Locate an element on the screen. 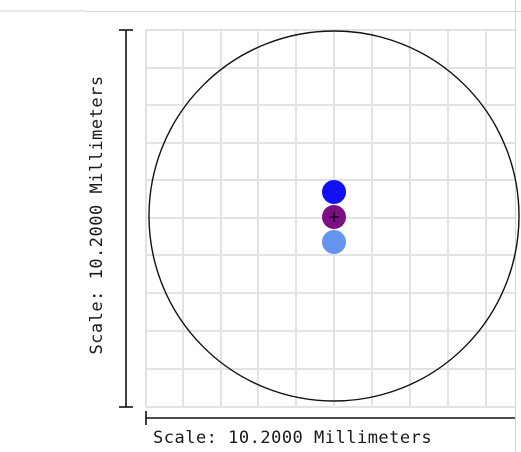 This screenshot has width=521, height=452. light-blue-dot is located at coordinates (334, 242).